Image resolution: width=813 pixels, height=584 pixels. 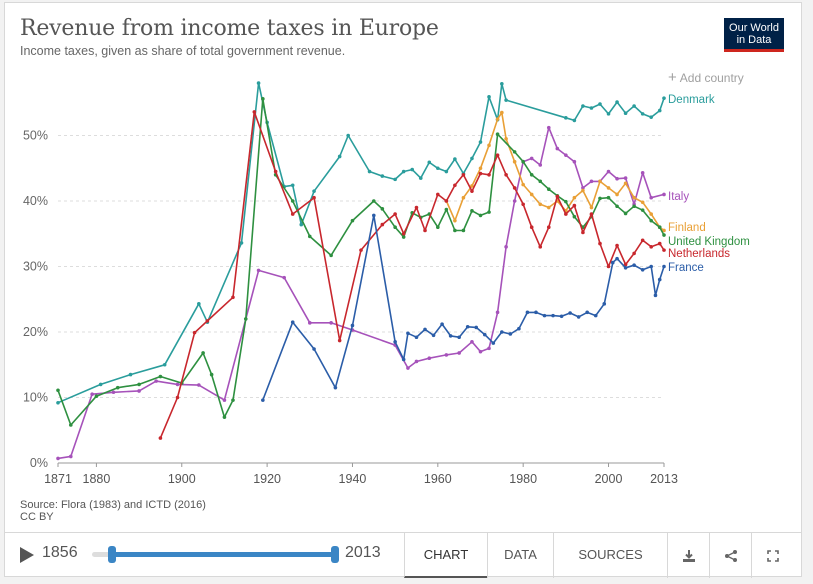 I want to click on x-tick-label: 2013, so click(x=664, y=479).